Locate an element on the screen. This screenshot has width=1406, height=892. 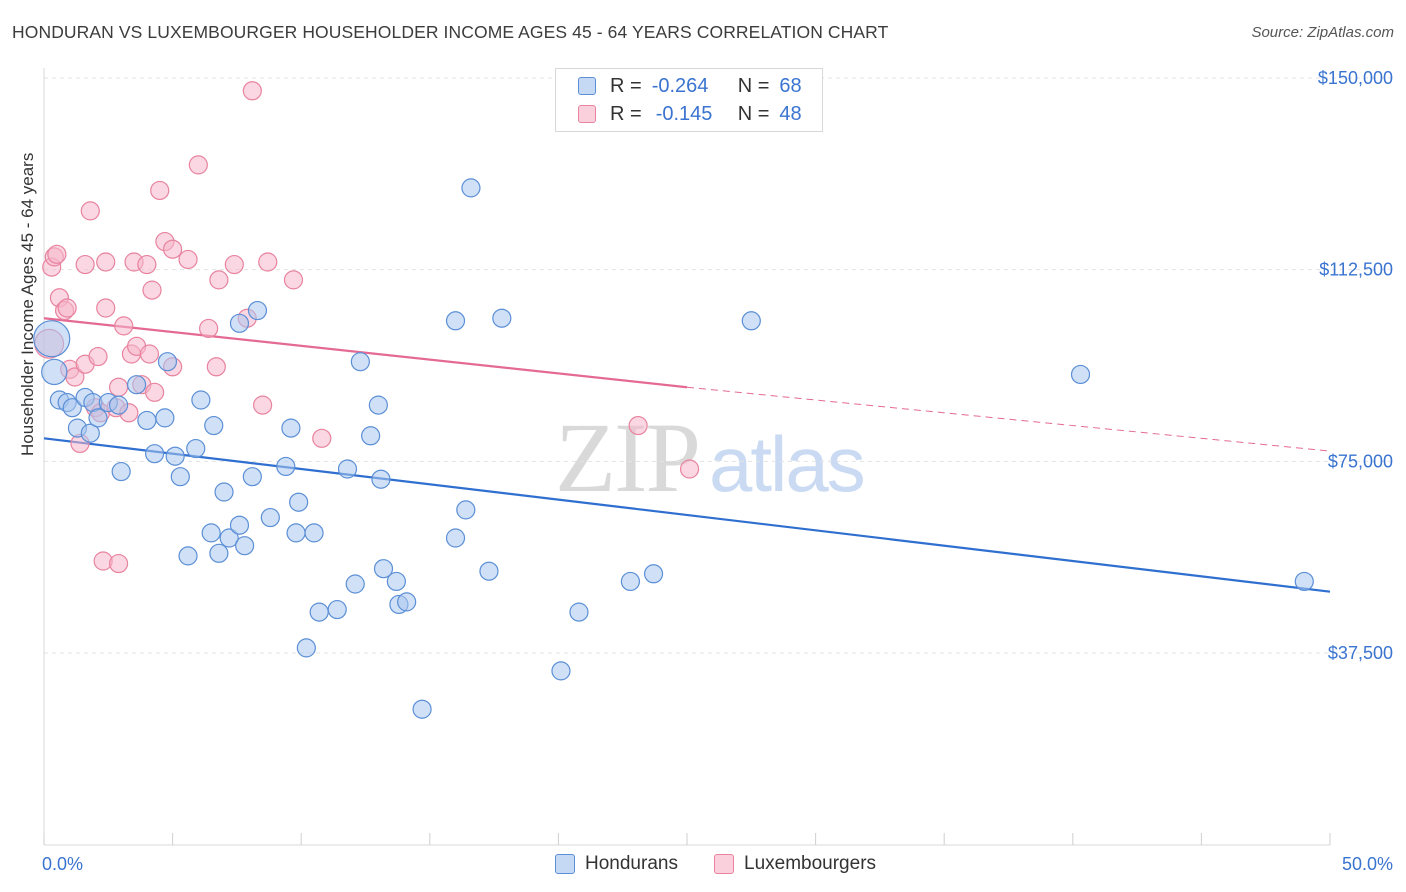
legend-r-luxembourgers: -0.145 is located at coordinates (684, 113).